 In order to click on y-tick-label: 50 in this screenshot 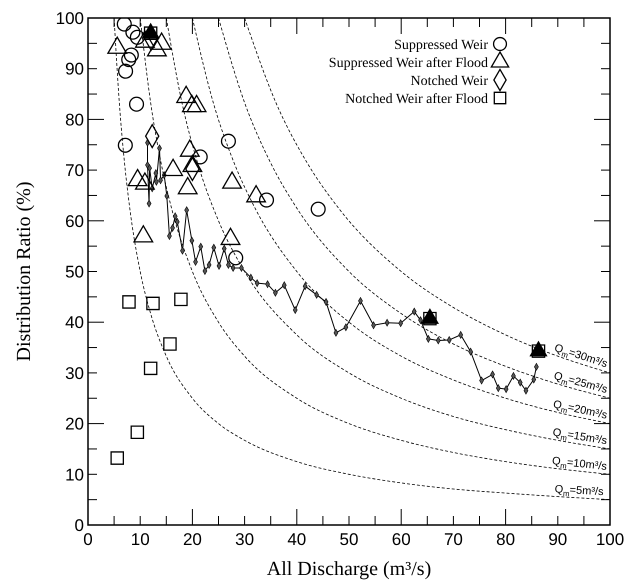, I will do `click(74, 272)`.